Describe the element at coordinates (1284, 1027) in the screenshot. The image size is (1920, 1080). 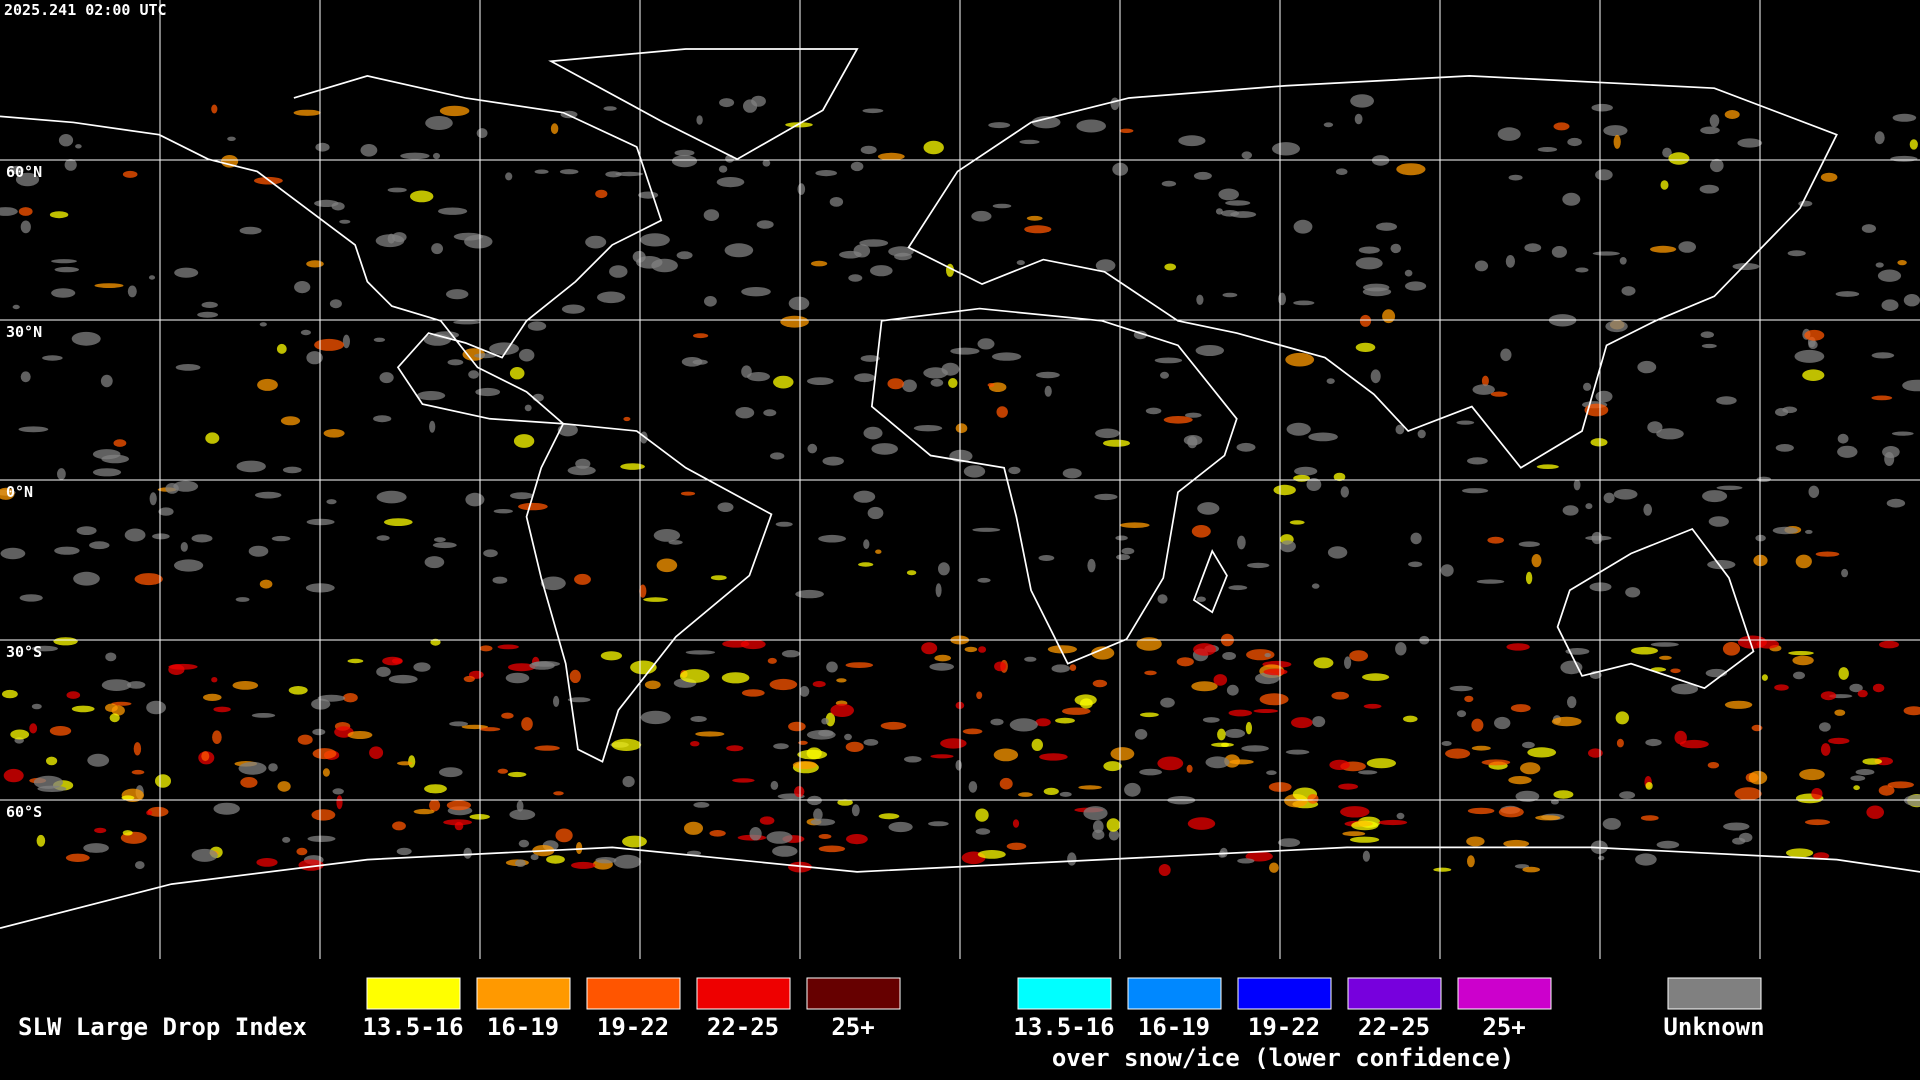
I see `legend-label: 19-22` at that location.